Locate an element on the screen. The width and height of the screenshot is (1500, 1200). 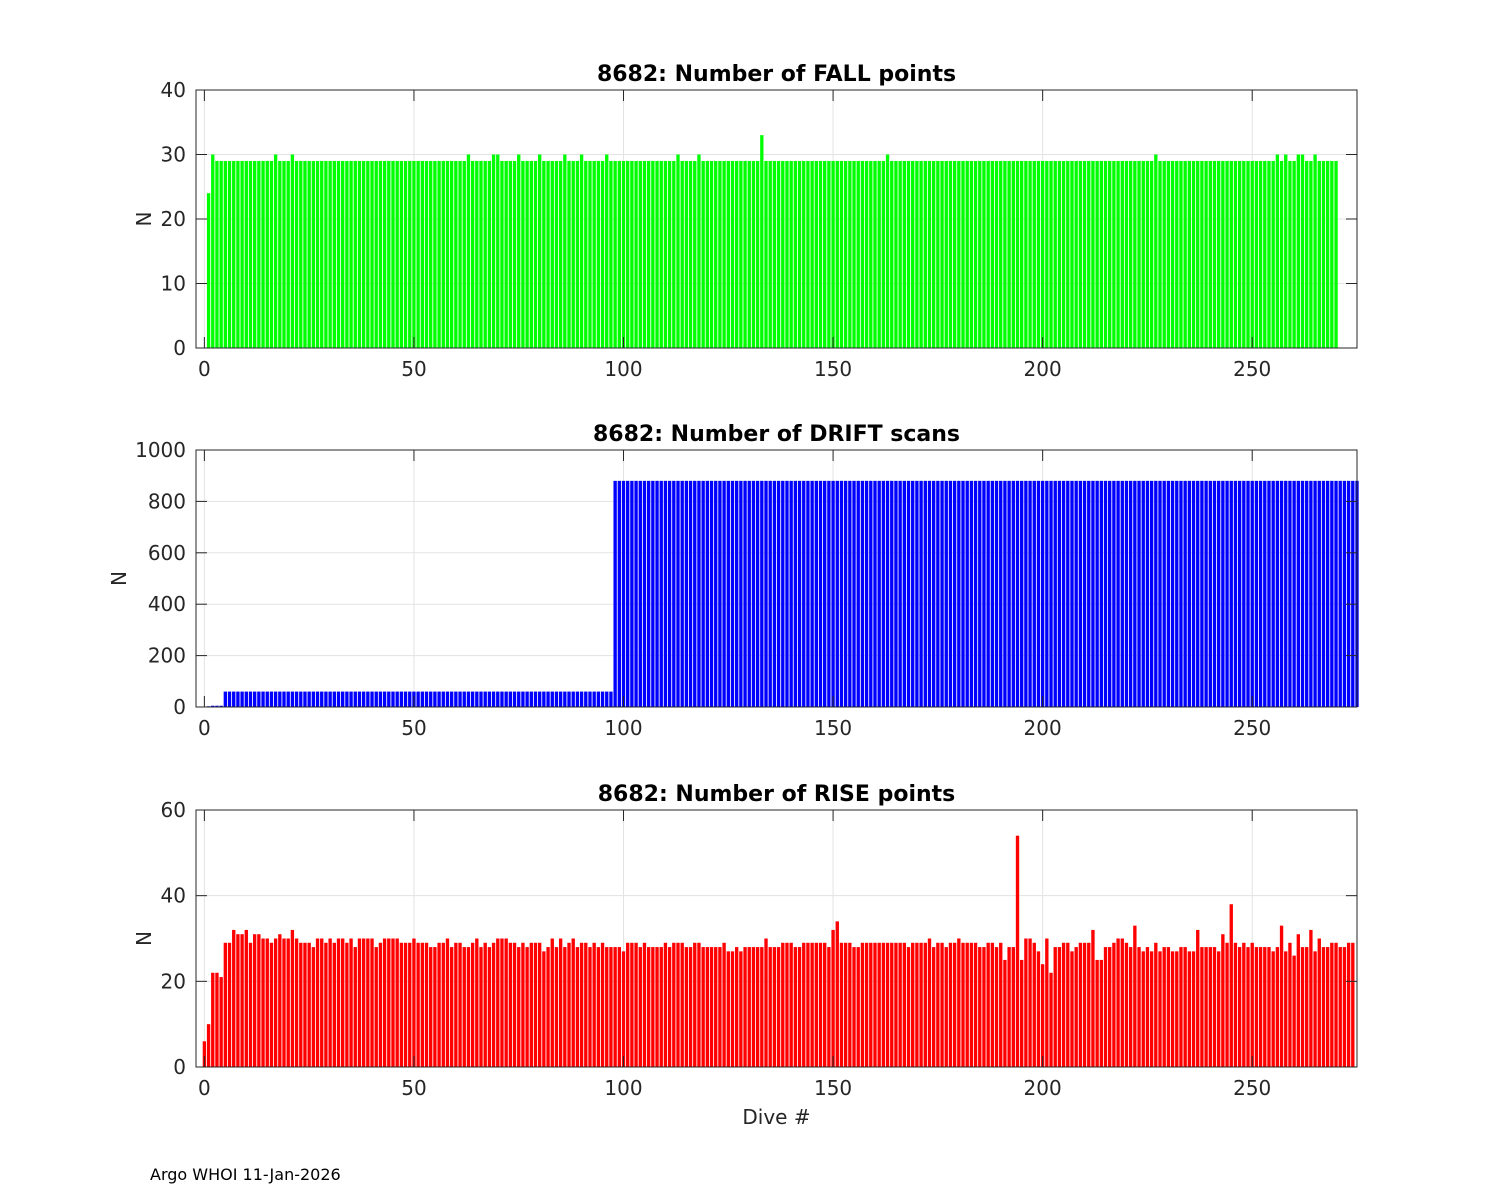
x-tick-label: 100 is located at coordinates (623, 728).